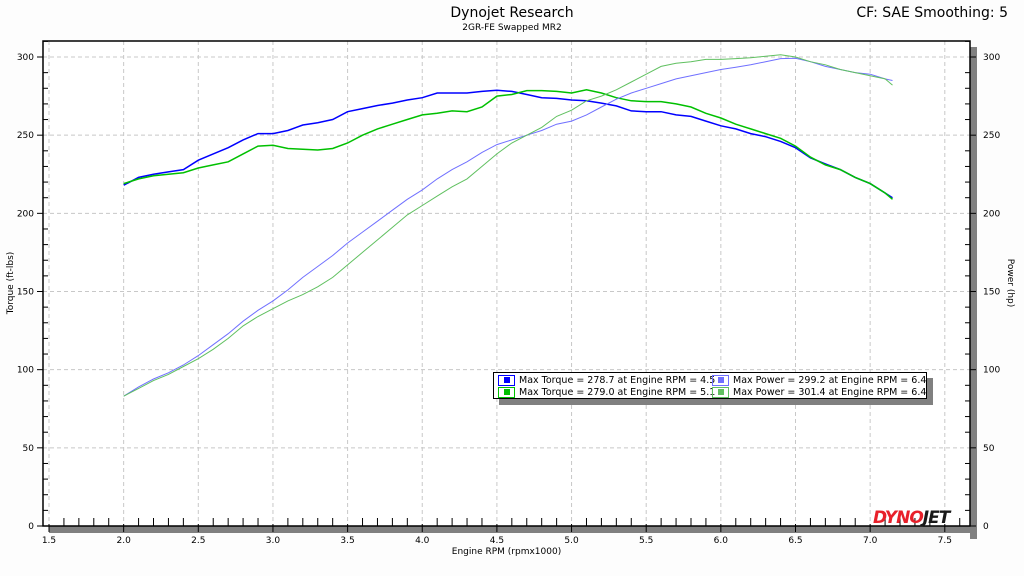 This screenshot has height=576, width=1024. What do you see at coordinates (646, 541) in the screenshot?
I see `x-tick-label: 5.5` at bounding box center [646, 541].